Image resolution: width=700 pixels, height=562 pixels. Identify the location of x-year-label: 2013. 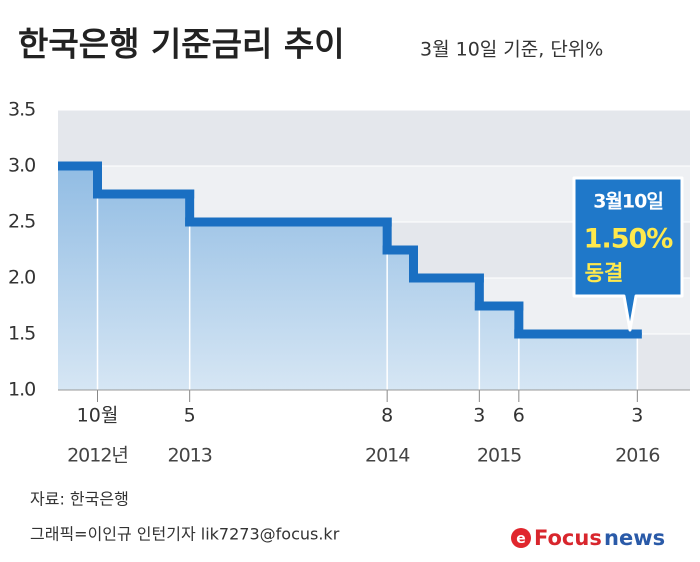
(189, 456).